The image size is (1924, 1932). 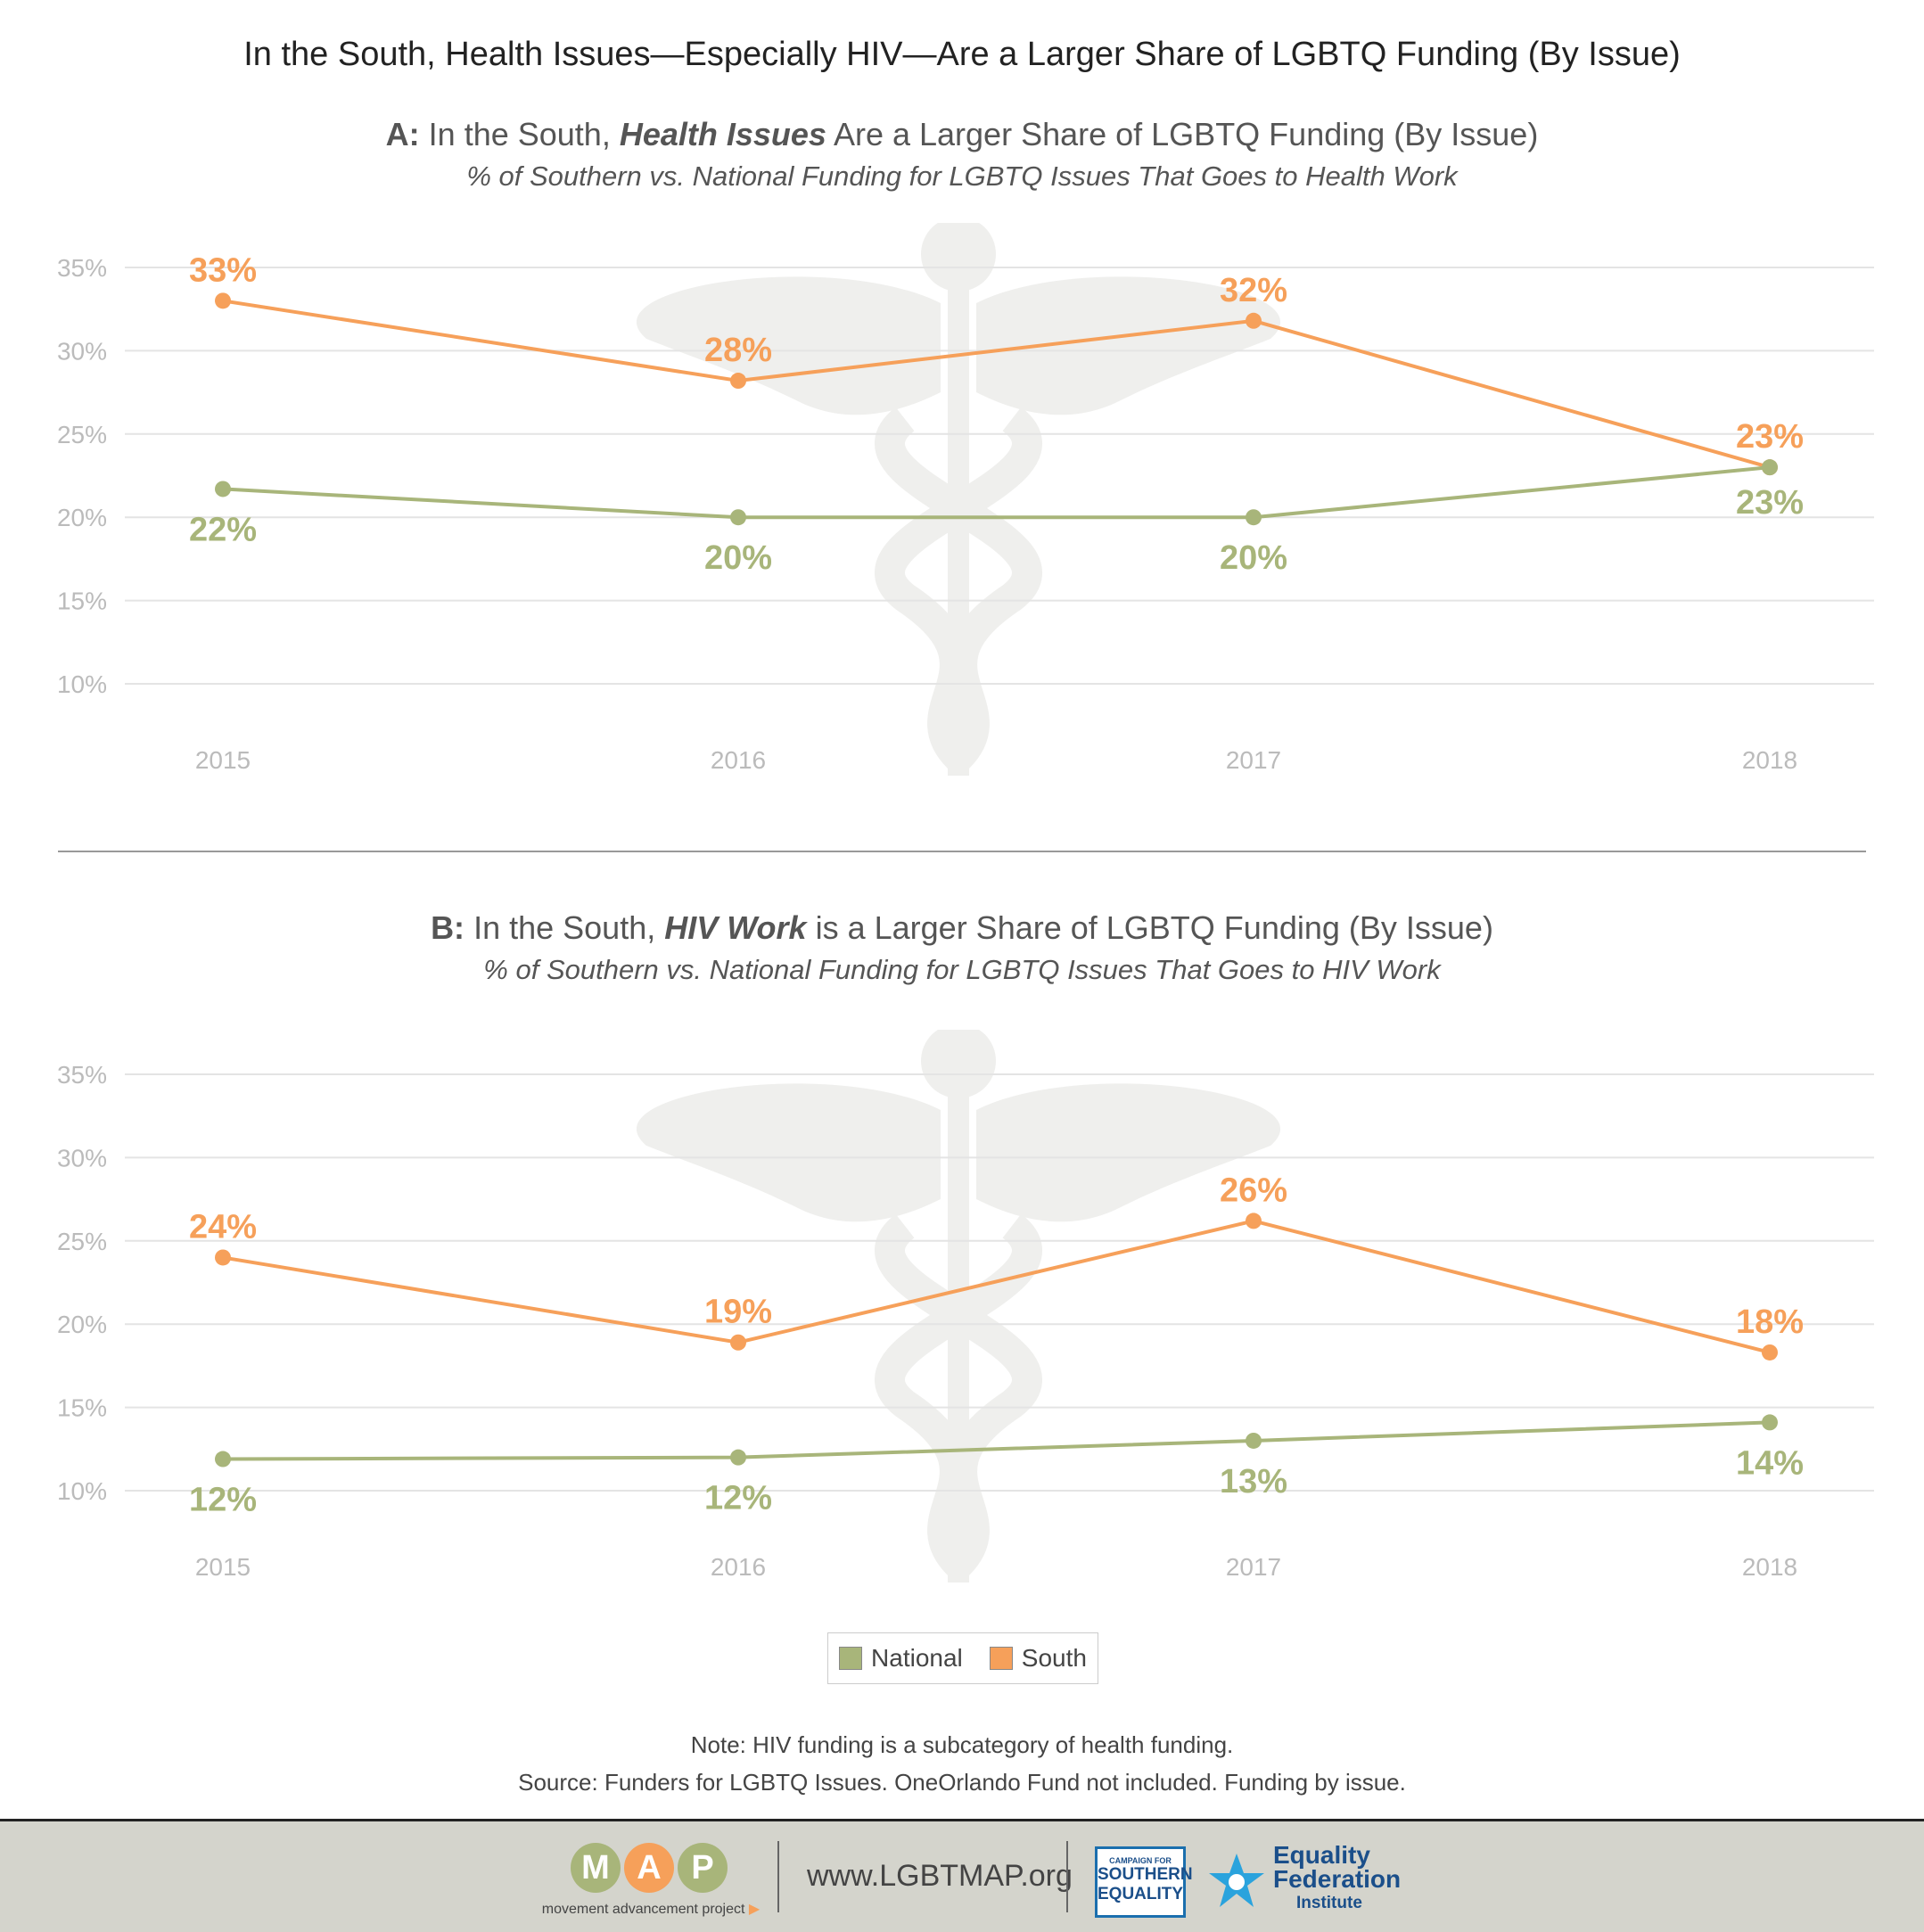 I want to click on data-label-south: 18%, so click(x=1770, y=1322).